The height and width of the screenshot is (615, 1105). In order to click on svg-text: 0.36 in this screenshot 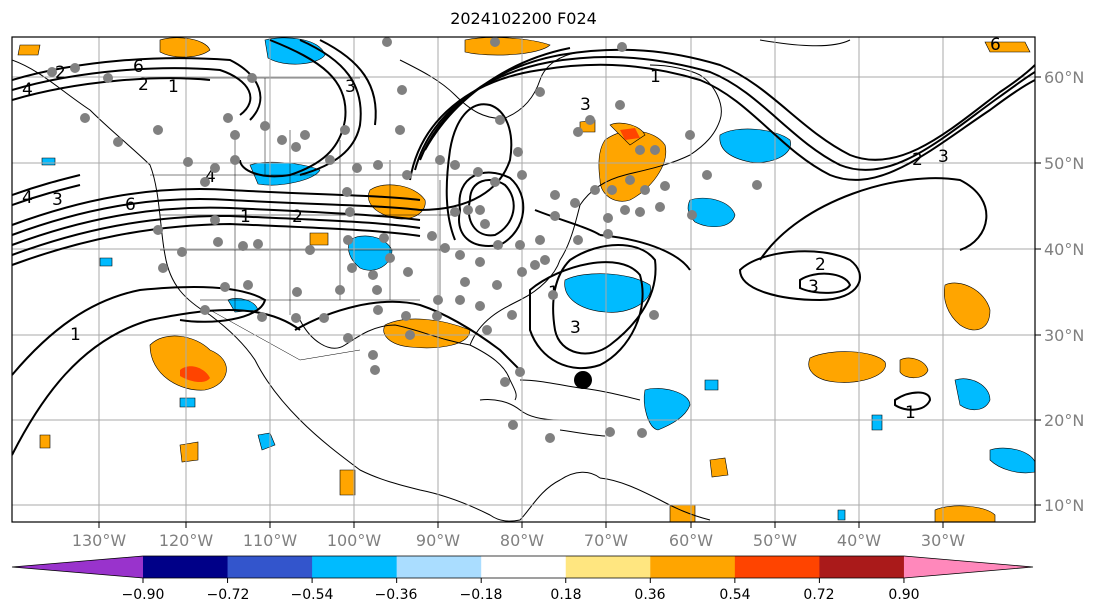, I will do `click(649, 595)`.